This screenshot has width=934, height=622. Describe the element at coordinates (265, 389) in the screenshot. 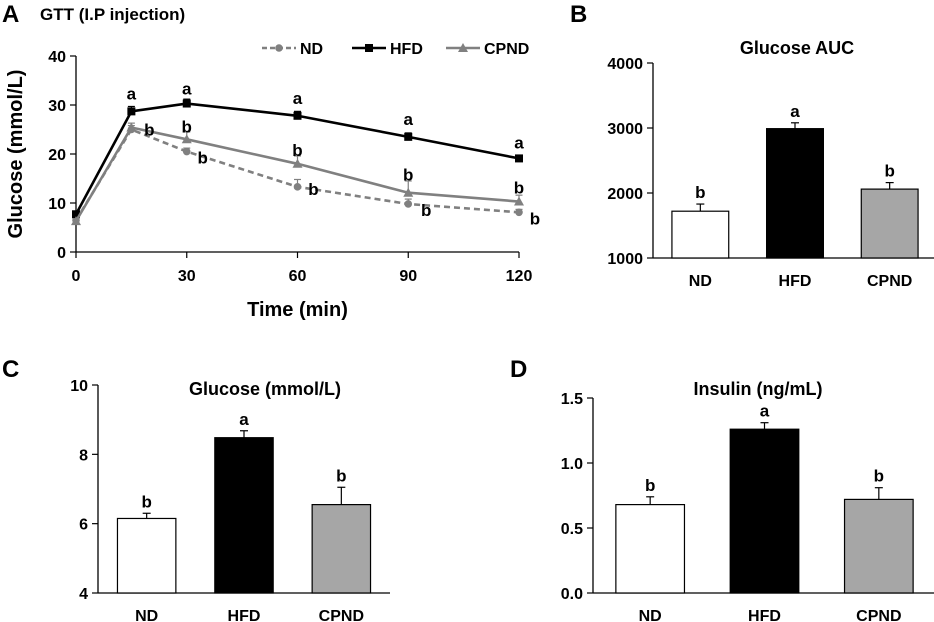

I see `panel-title: Glucose (mmol/L)` at that location.